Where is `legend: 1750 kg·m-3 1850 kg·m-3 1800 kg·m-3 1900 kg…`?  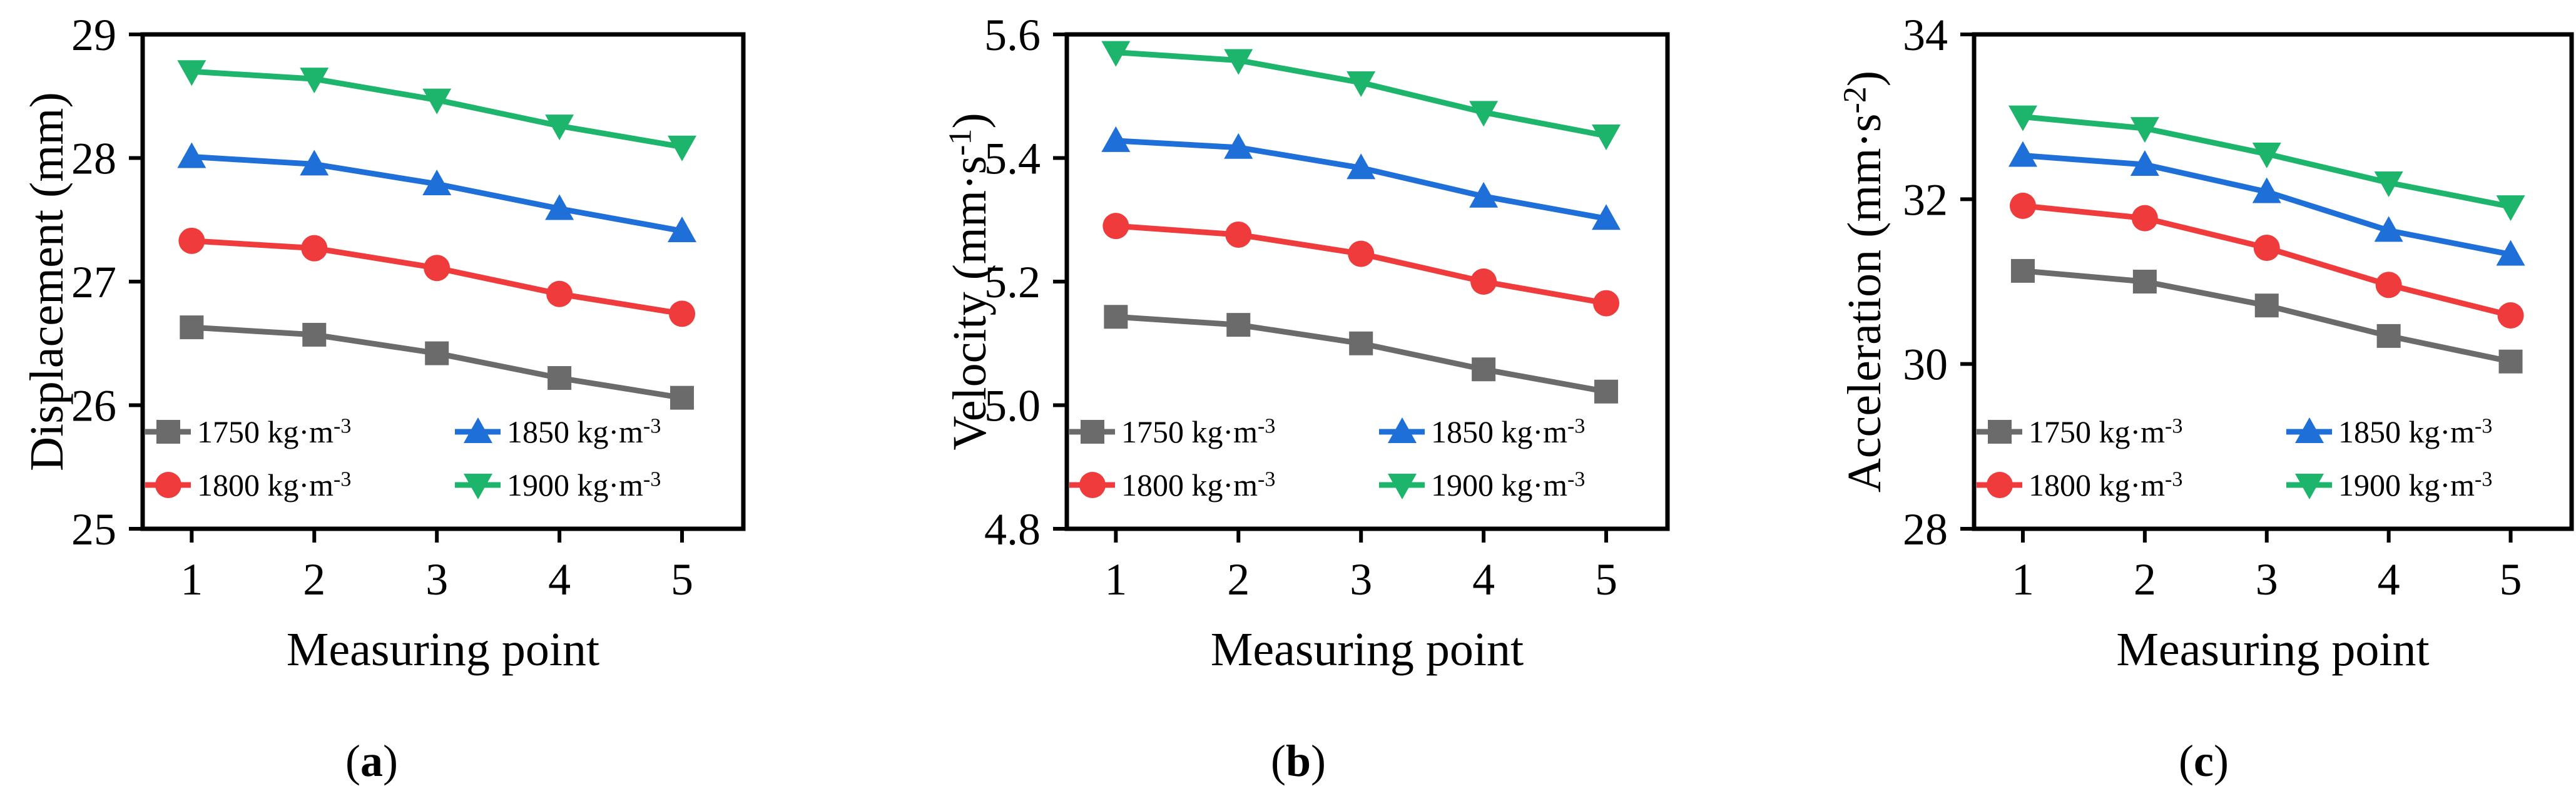 legend: 1750 kg·m-3 1850 kg·m-3 1800 kg·m-3 1900 kg… is located at coordinates (2234, 458).